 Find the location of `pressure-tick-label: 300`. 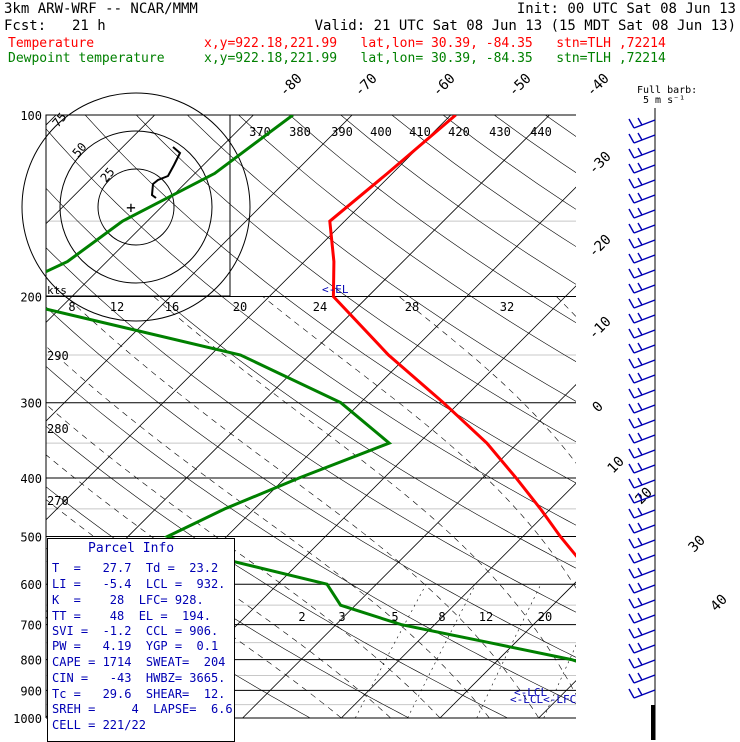

pressure-tick-label: 300 is located at coordinates (31, 404).